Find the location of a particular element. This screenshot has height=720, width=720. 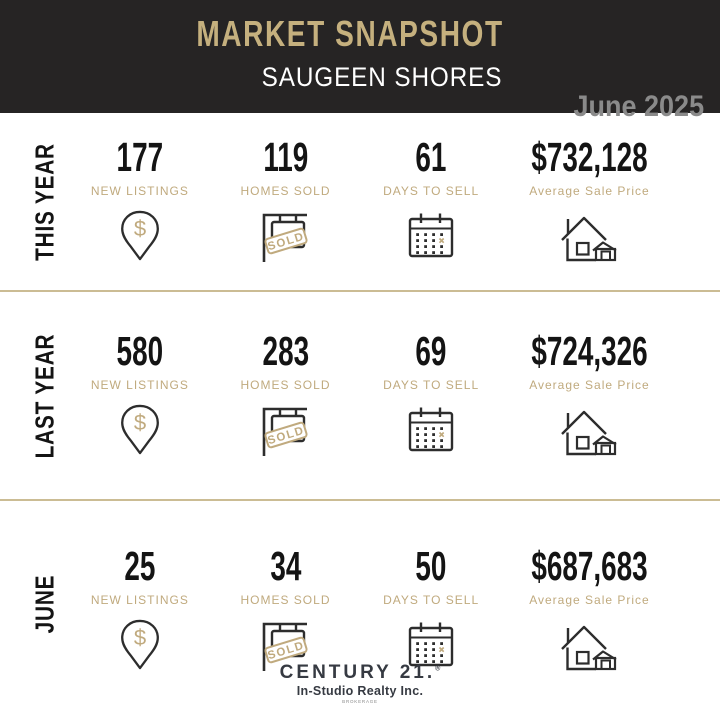

stat-value: 34 is located at coordinates (285, 565).